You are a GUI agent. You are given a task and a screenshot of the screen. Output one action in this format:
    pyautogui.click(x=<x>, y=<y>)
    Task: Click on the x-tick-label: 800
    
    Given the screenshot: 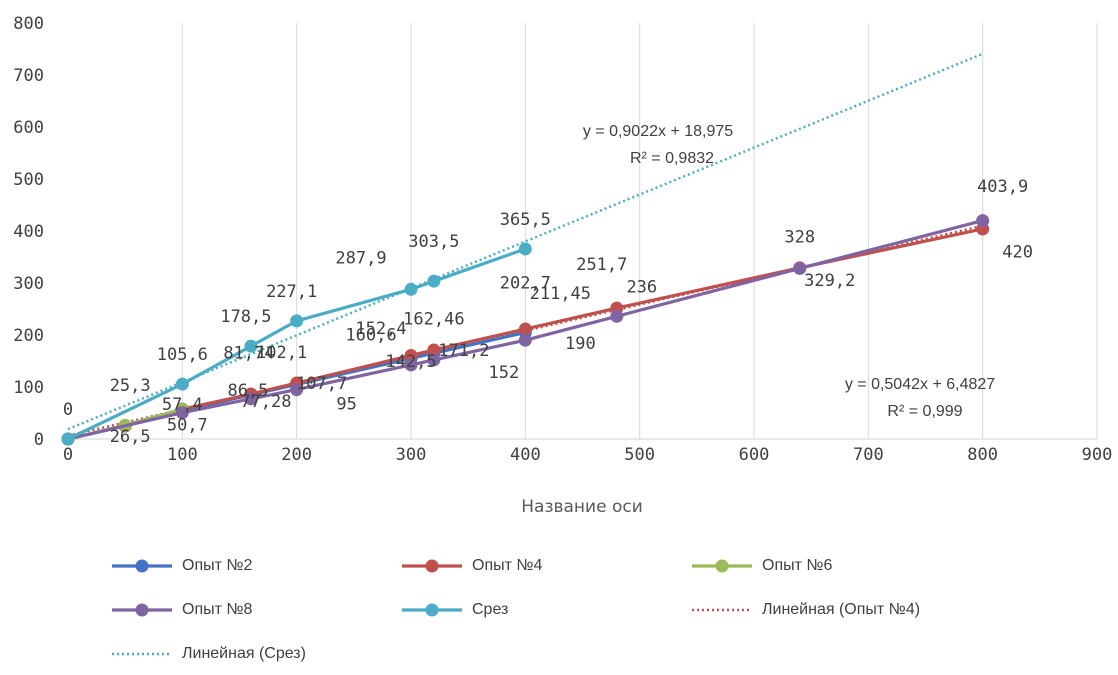 What is the action you would take?
    pyautogui.click(x=982, y=455)
    